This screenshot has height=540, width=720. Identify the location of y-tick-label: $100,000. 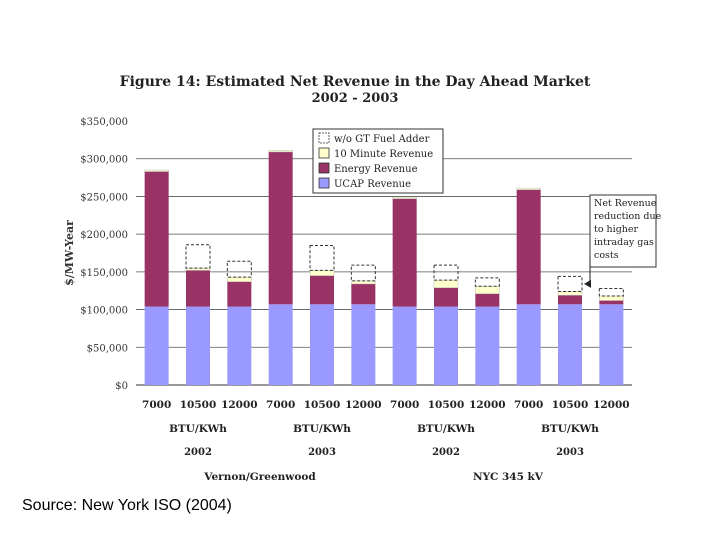
(104, 311).